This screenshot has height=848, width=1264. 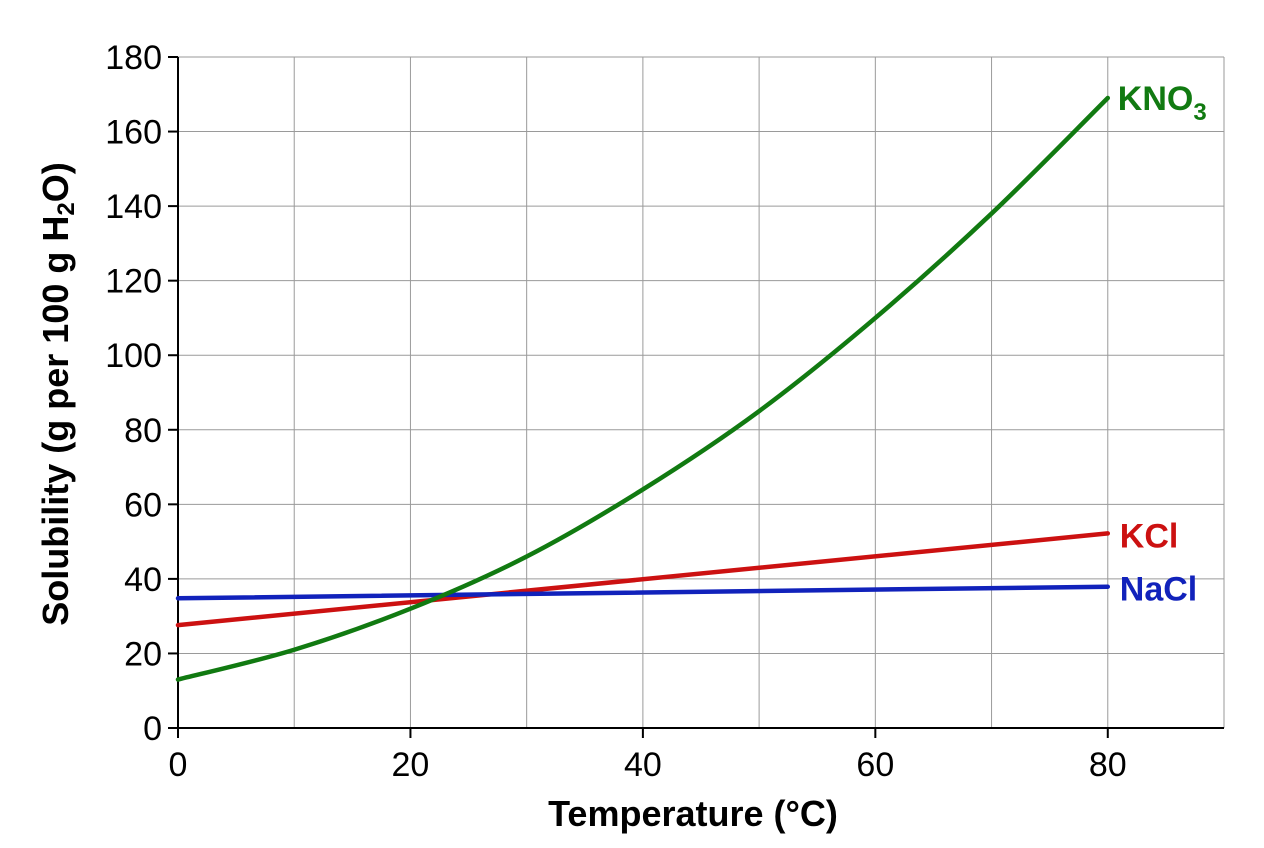 What do you see at coordinates (152, 729) in the screenshot?
I see `y-tick-label: 0` at bounding box center [152, 729].